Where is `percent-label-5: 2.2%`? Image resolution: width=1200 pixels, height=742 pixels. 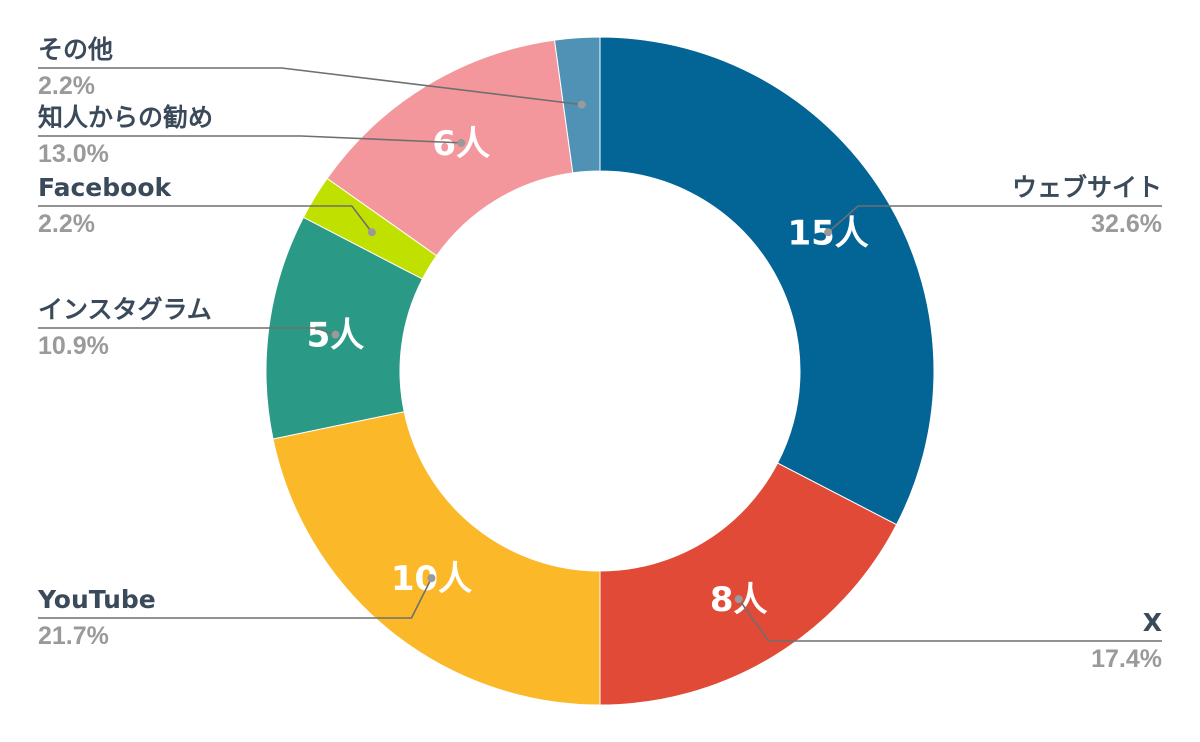 percent-label-5: 2.2% is located at coordinates (66, 224).